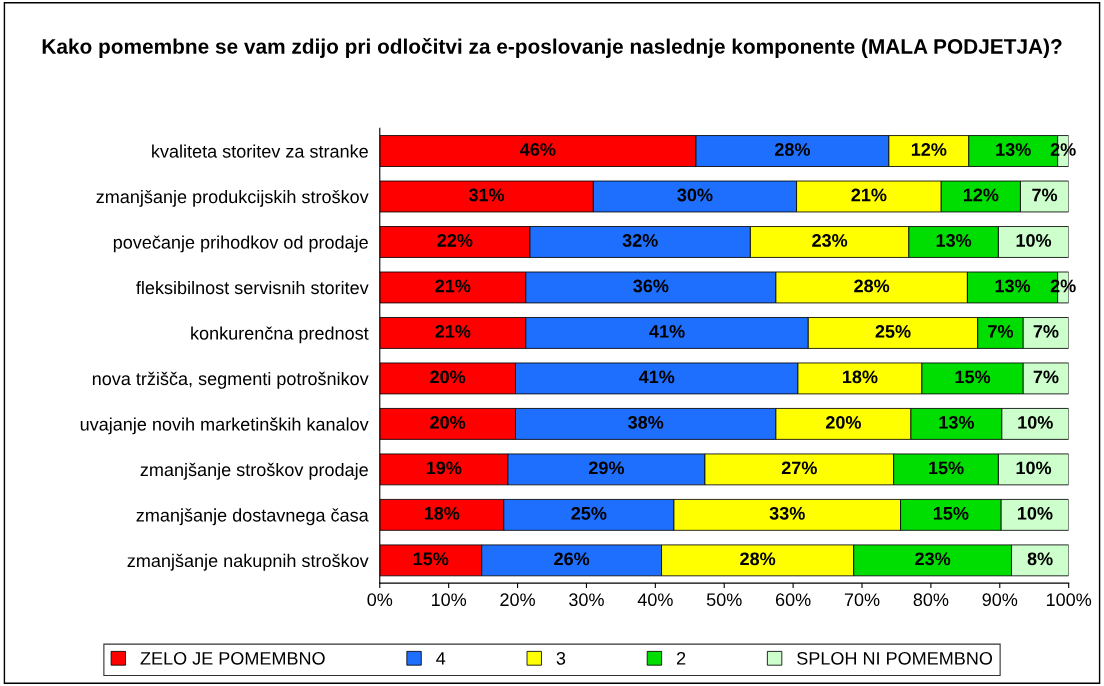 The width and height of the screenshot is (1104, 686). I want to click on y-tick-label: zmanjšanje produkcijskih stroškov, so click(232, 198).